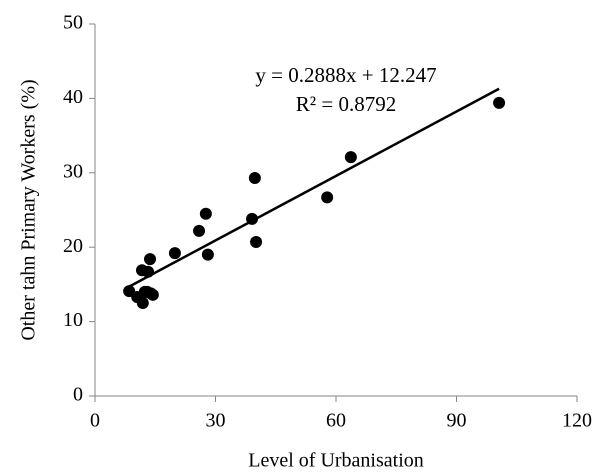  What do you see at coordinates (346, 104) in the screenshot?
I see `r-squared: R² = 0.8792` at bounding box center [346, 104].